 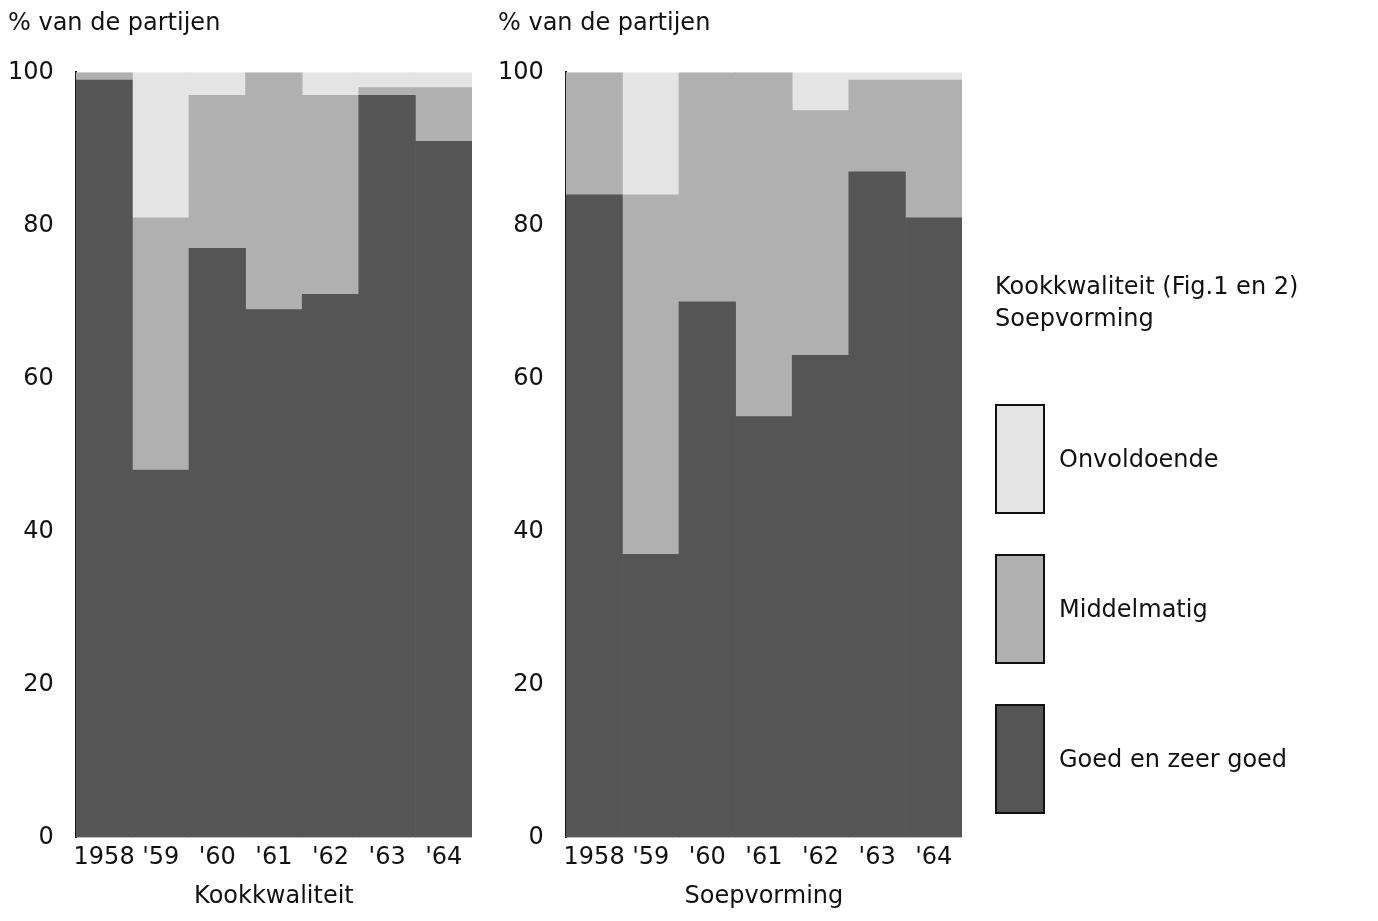 I want to click on x-axis-title: Kookkwaliteit, so click(x=274, y=894).